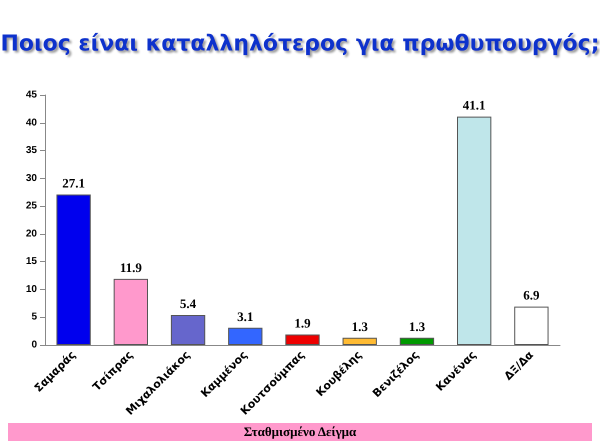 This screenshot has width=600, height=443. Describe the element at coordinates (32, 95) in the screenshot. I see `y-tick-label: 45` at that location.